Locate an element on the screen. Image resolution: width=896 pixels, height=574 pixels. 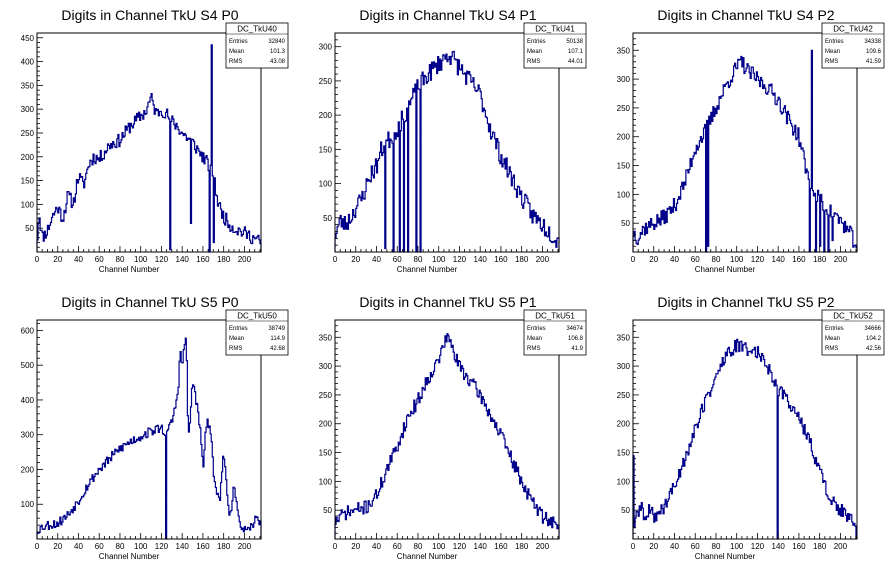
stats-value-entries: 50138 is located at coordinates (574, 42).